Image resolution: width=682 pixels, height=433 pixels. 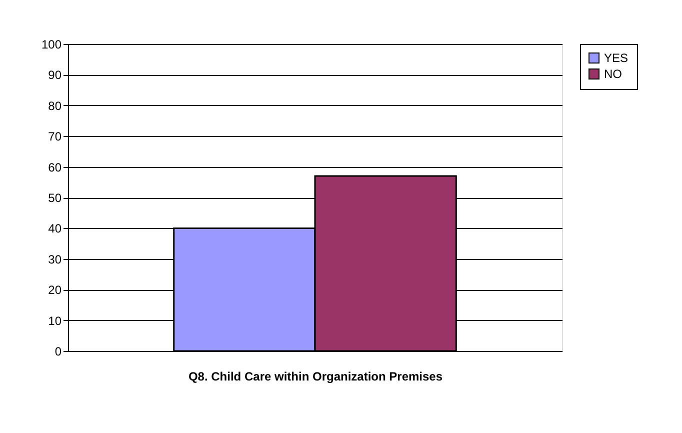 What do you see at coordinates (55, 259) in the screenshot?
I see `y-tick-label: 30` at bounding box center [55, 259].